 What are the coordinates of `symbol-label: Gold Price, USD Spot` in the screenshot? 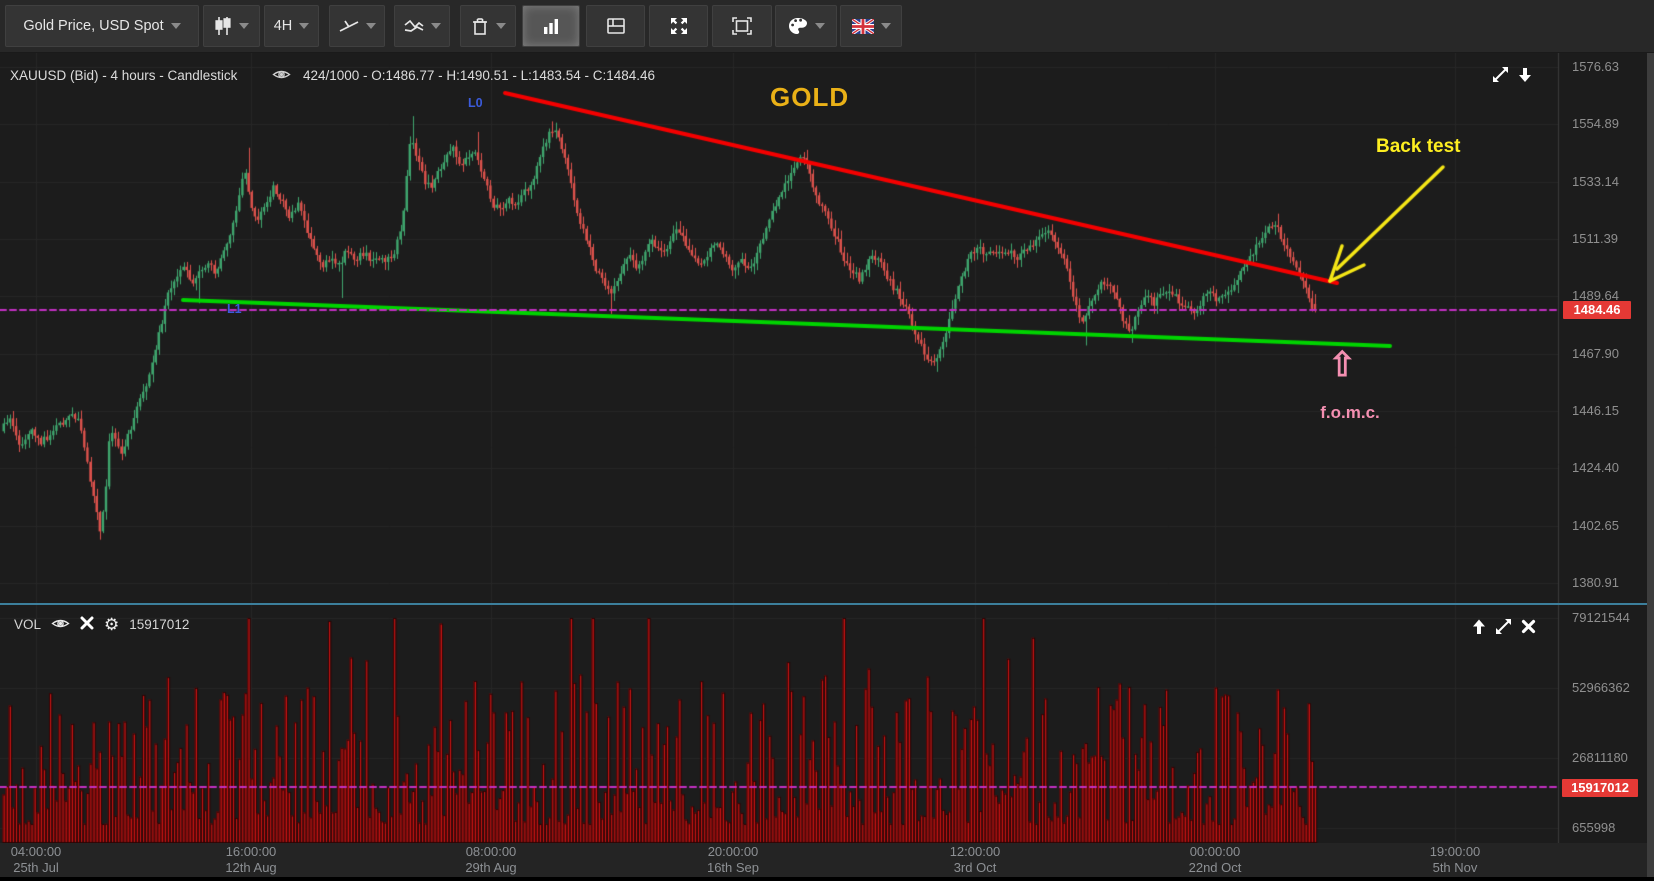 It's located at (93, 26).